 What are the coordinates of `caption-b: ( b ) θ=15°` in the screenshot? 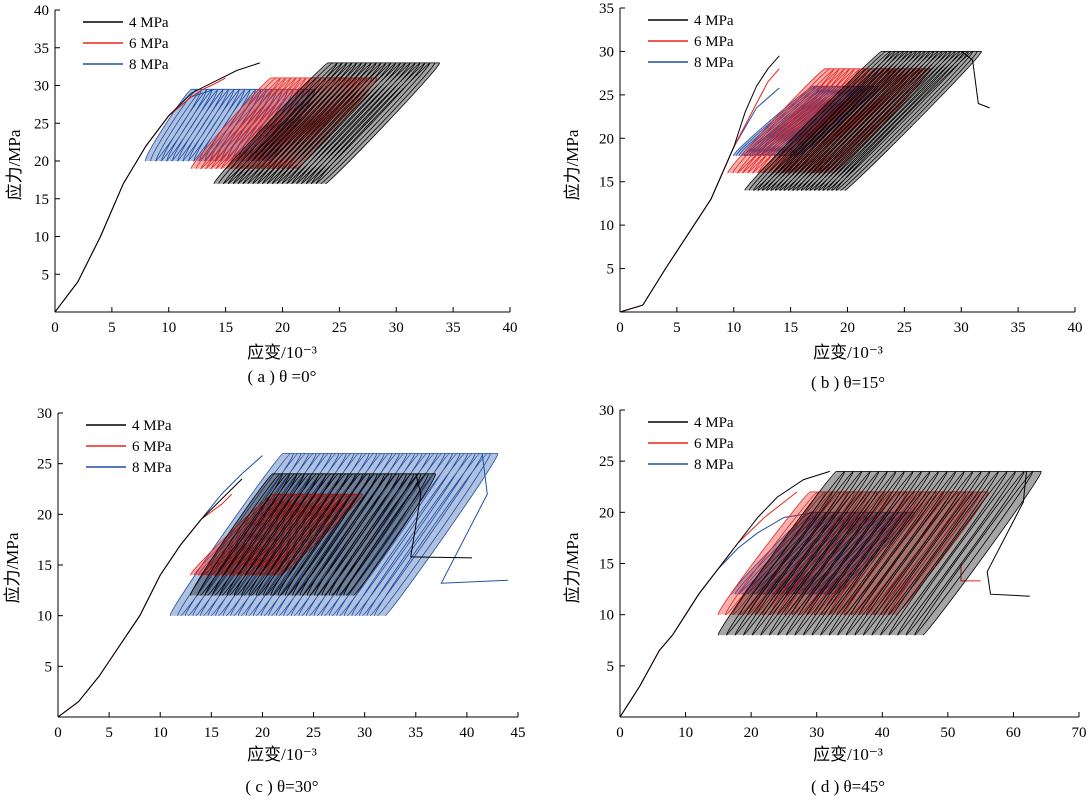 It's located at (848, 382).